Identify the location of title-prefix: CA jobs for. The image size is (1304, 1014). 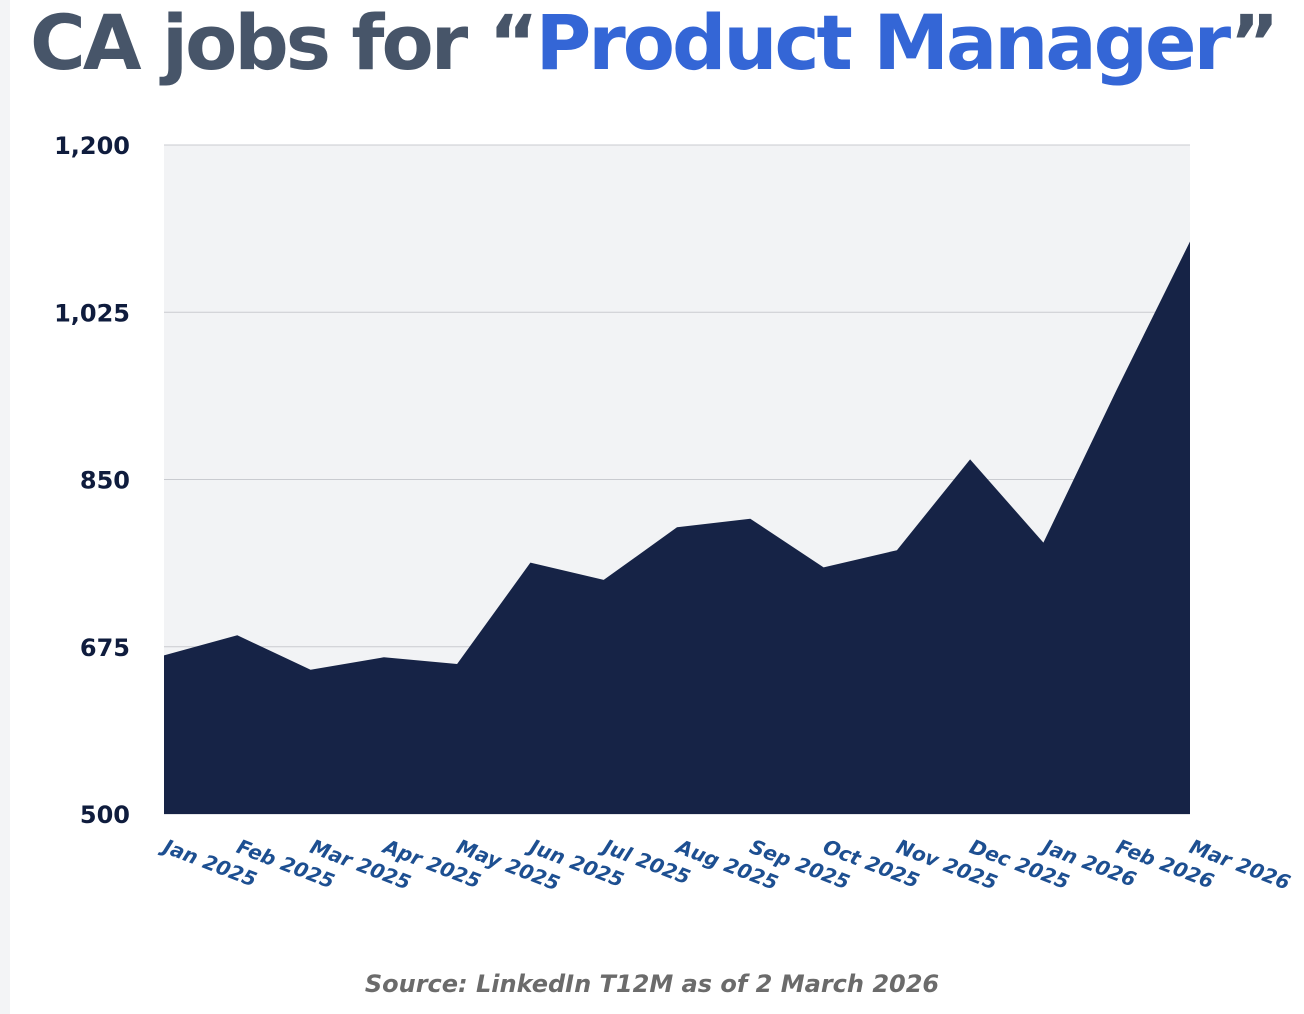
(259, 43).